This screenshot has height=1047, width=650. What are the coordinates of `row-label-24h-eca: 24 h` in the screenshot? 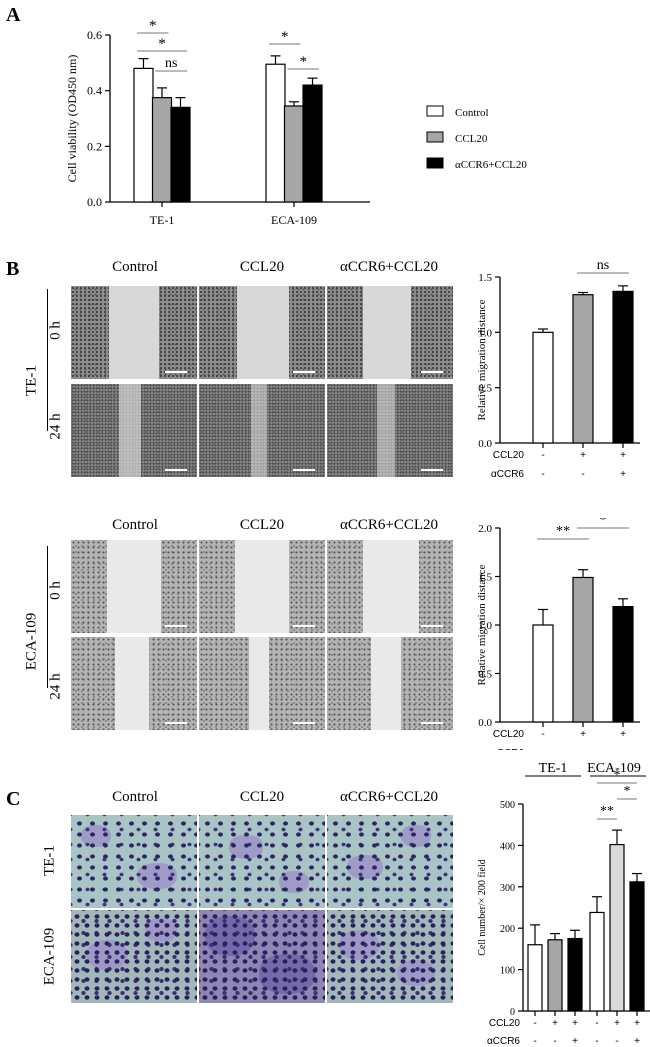 It's located at (55, 686).